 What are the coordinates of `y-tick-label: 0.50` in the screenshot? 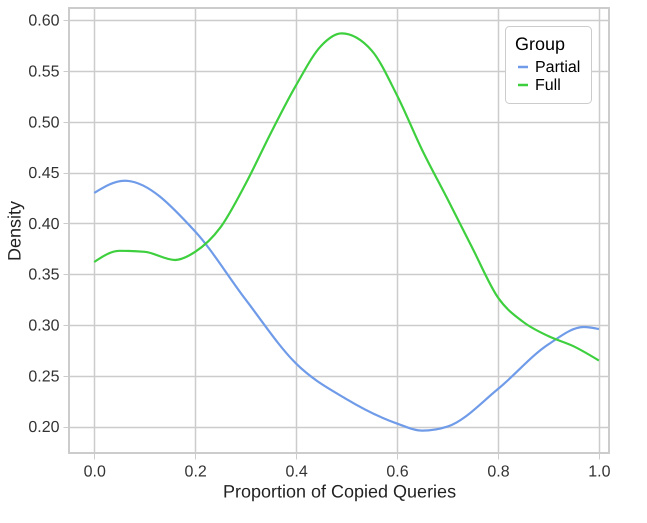 It's located at (44, 123).